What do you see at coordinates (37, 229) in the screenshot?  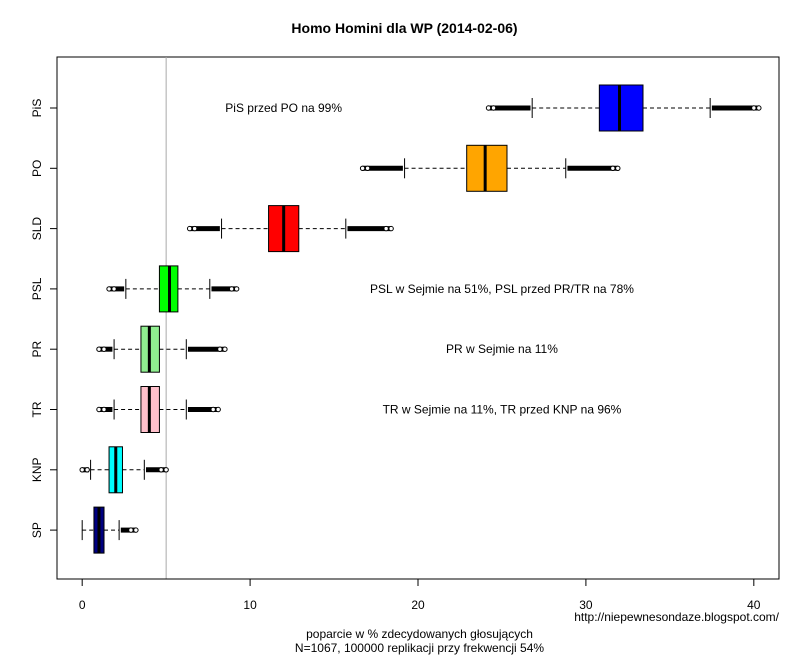 I see `y-tick-label: SLD` at bounding box center [37, 229].